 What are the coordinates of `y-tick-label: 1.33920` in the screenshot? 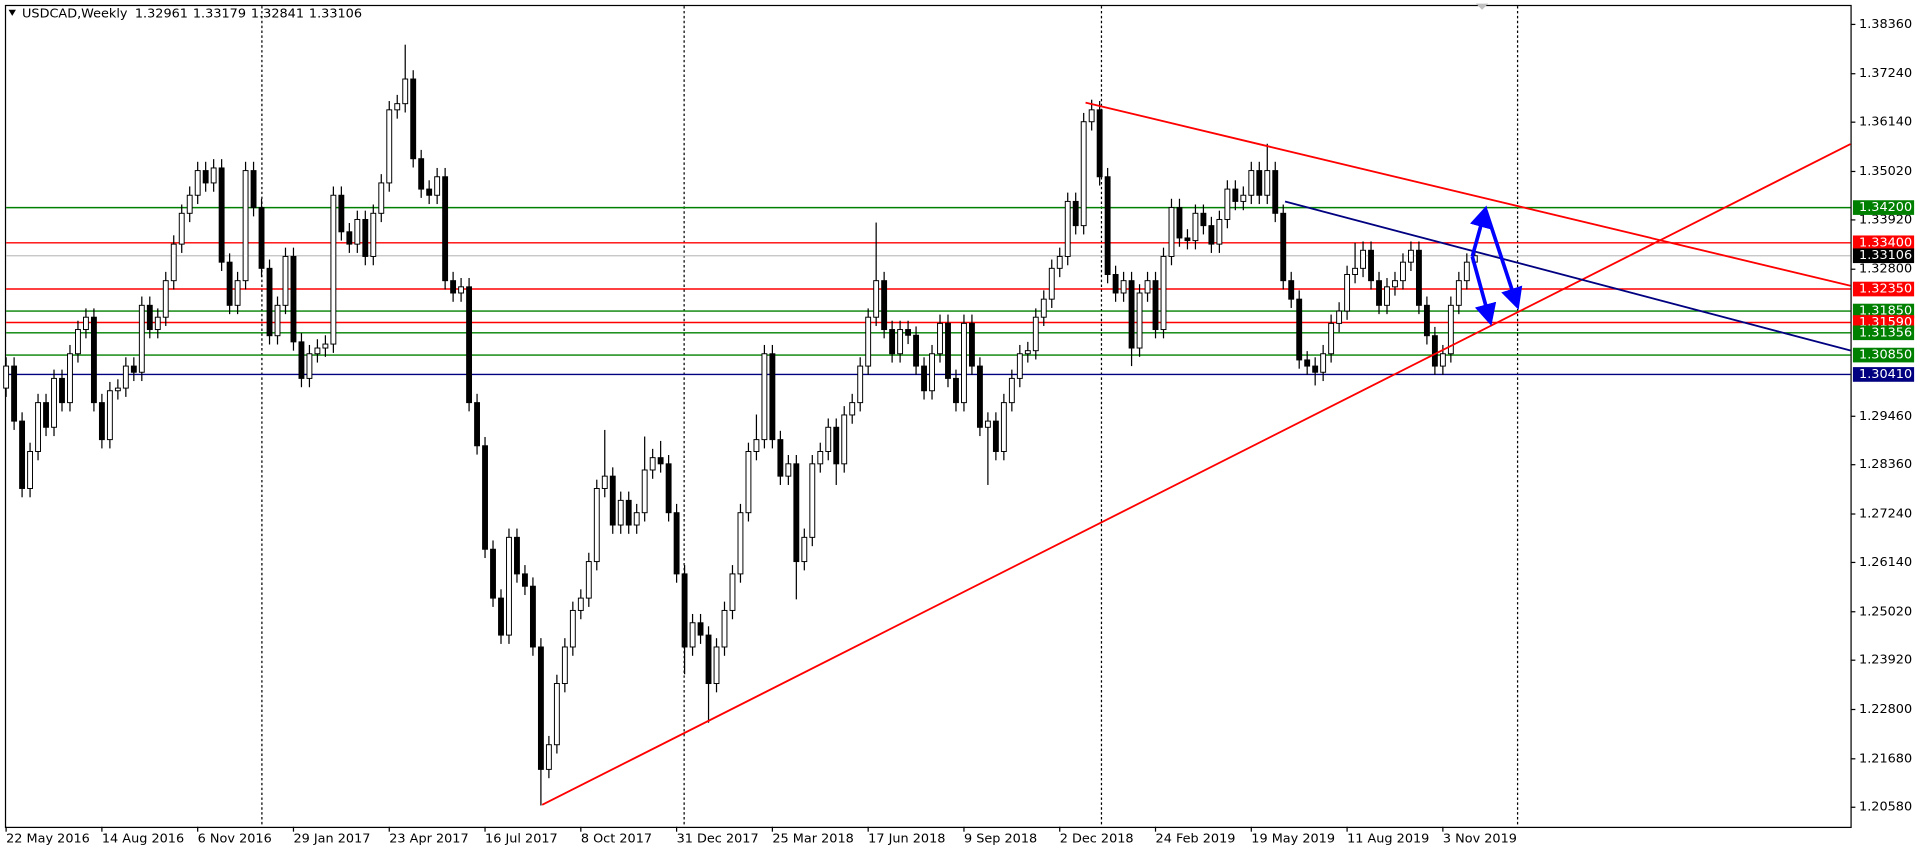 It's located at (1885, 219).